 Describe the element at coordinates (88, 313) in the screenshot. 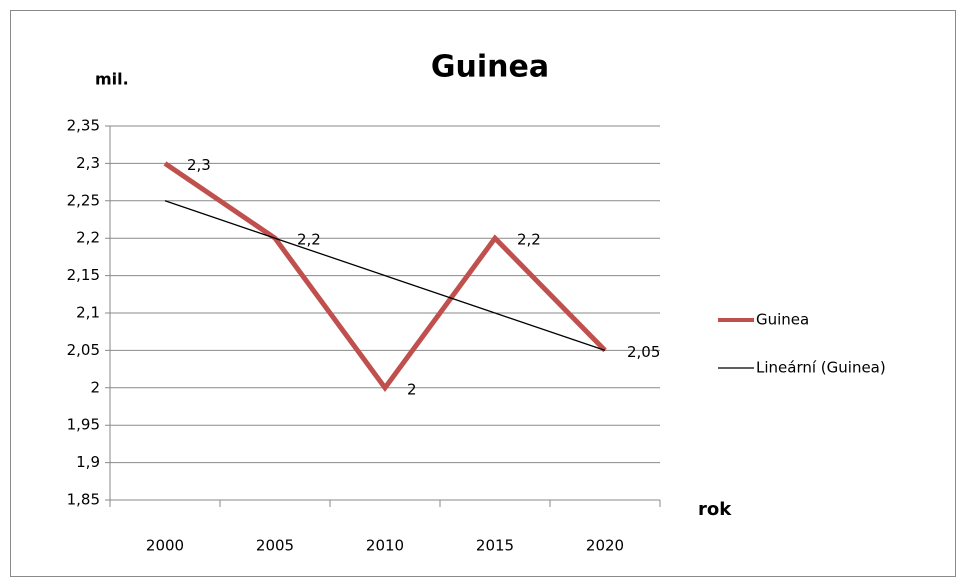

I see `y-tick-label: 2,1` at that location.